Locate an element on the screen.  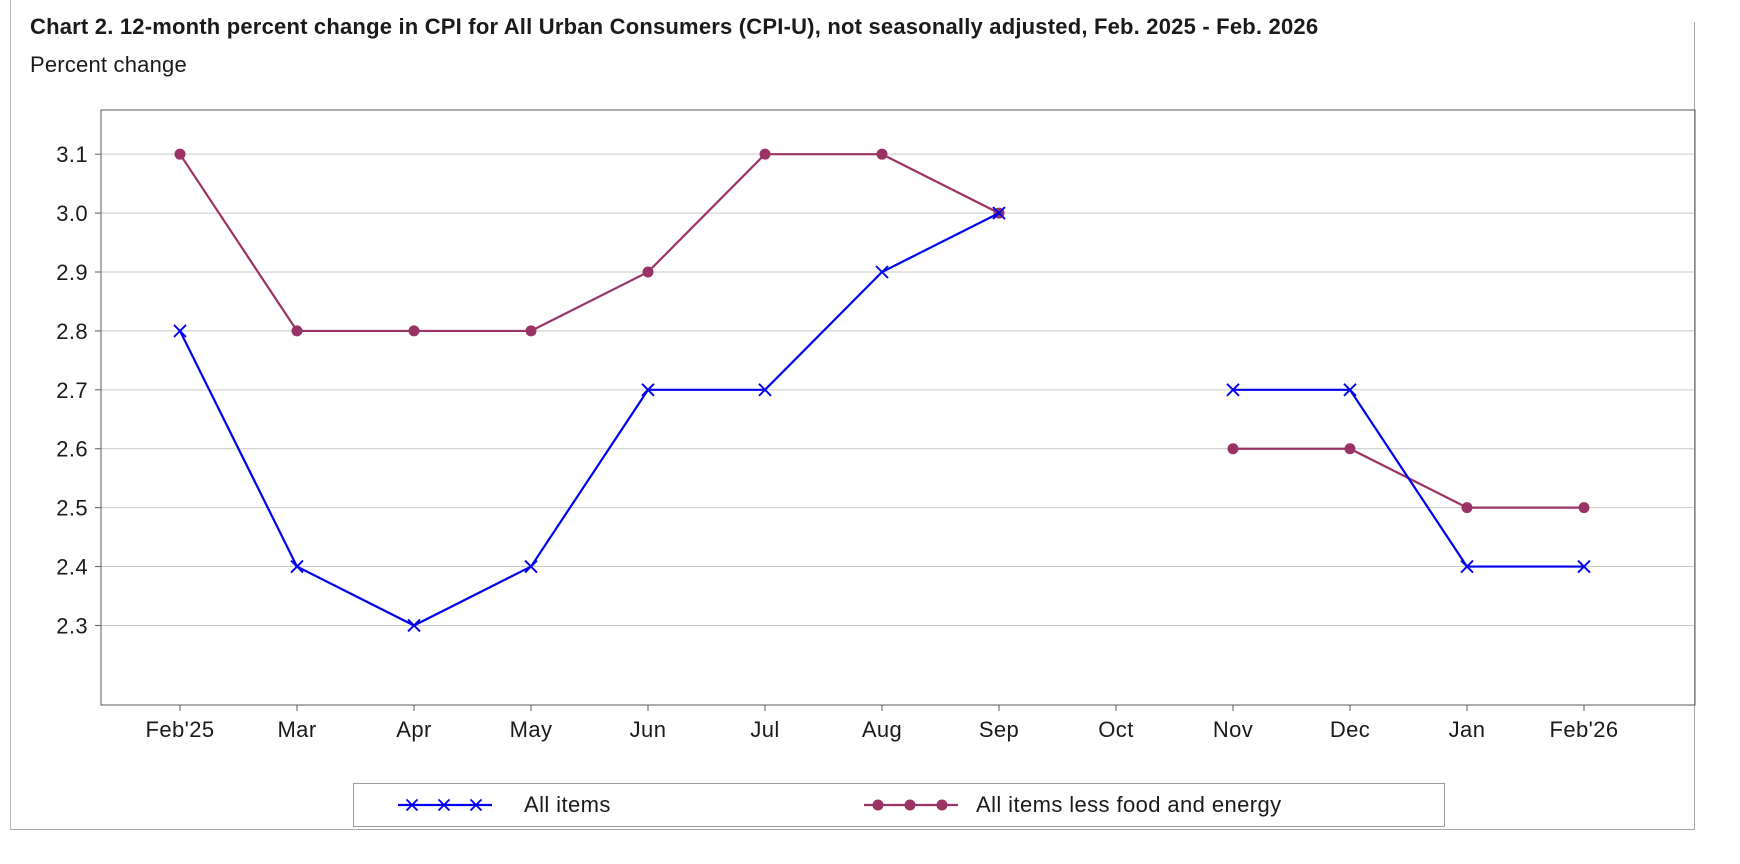
x-tick-label: Feb'26 is located at coordinates (1584, 729).